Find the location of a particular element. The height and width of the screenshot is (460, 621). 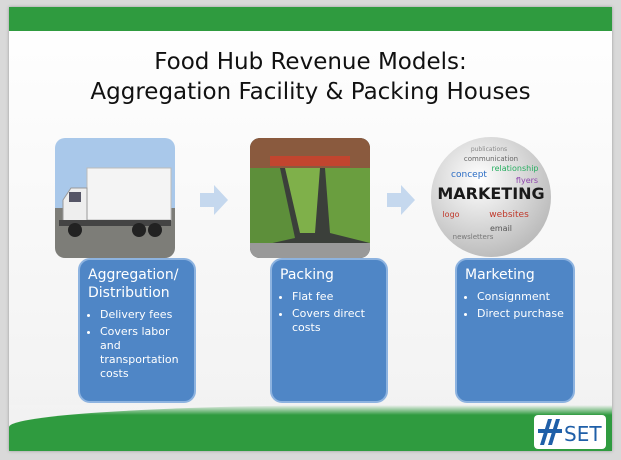

image-word: concept is located at coordinates (469, 175).